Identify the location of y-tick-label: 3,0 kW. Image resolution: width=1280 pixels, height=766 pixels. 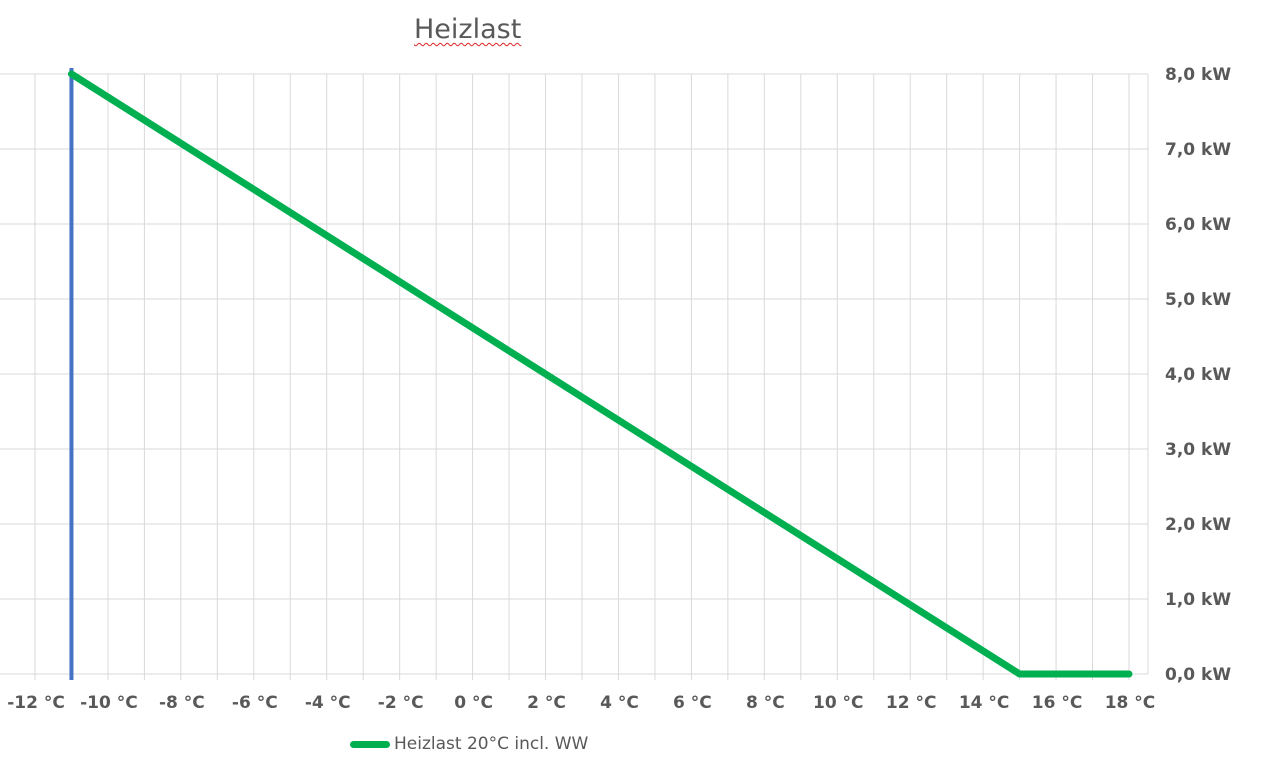
(1198, 450).